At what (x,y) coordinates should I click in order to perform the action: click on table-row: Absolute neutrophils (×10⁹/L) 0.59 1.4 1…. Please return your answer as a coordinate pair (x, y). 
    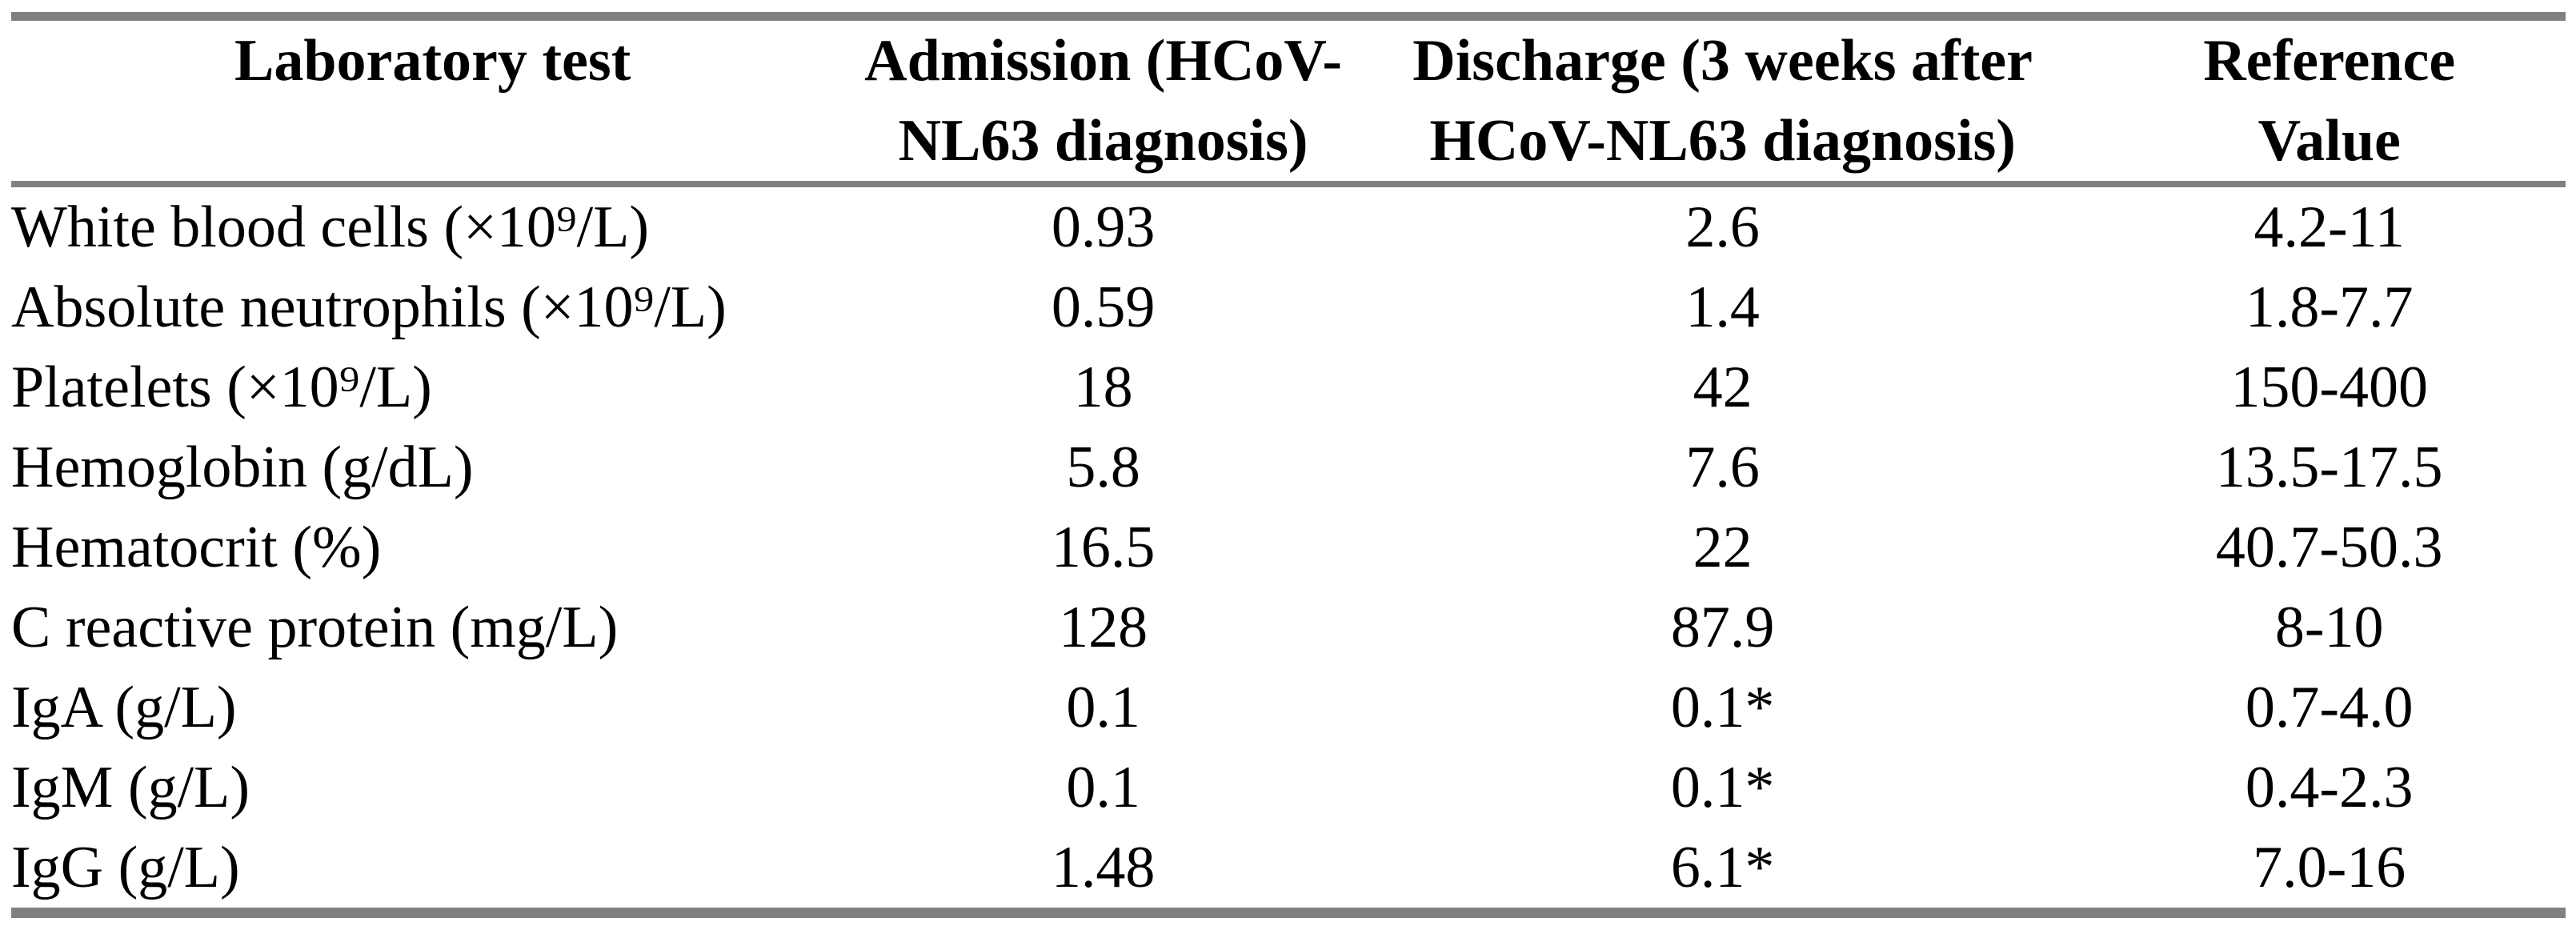
    Looking at the image, I should click on (1288, 307).